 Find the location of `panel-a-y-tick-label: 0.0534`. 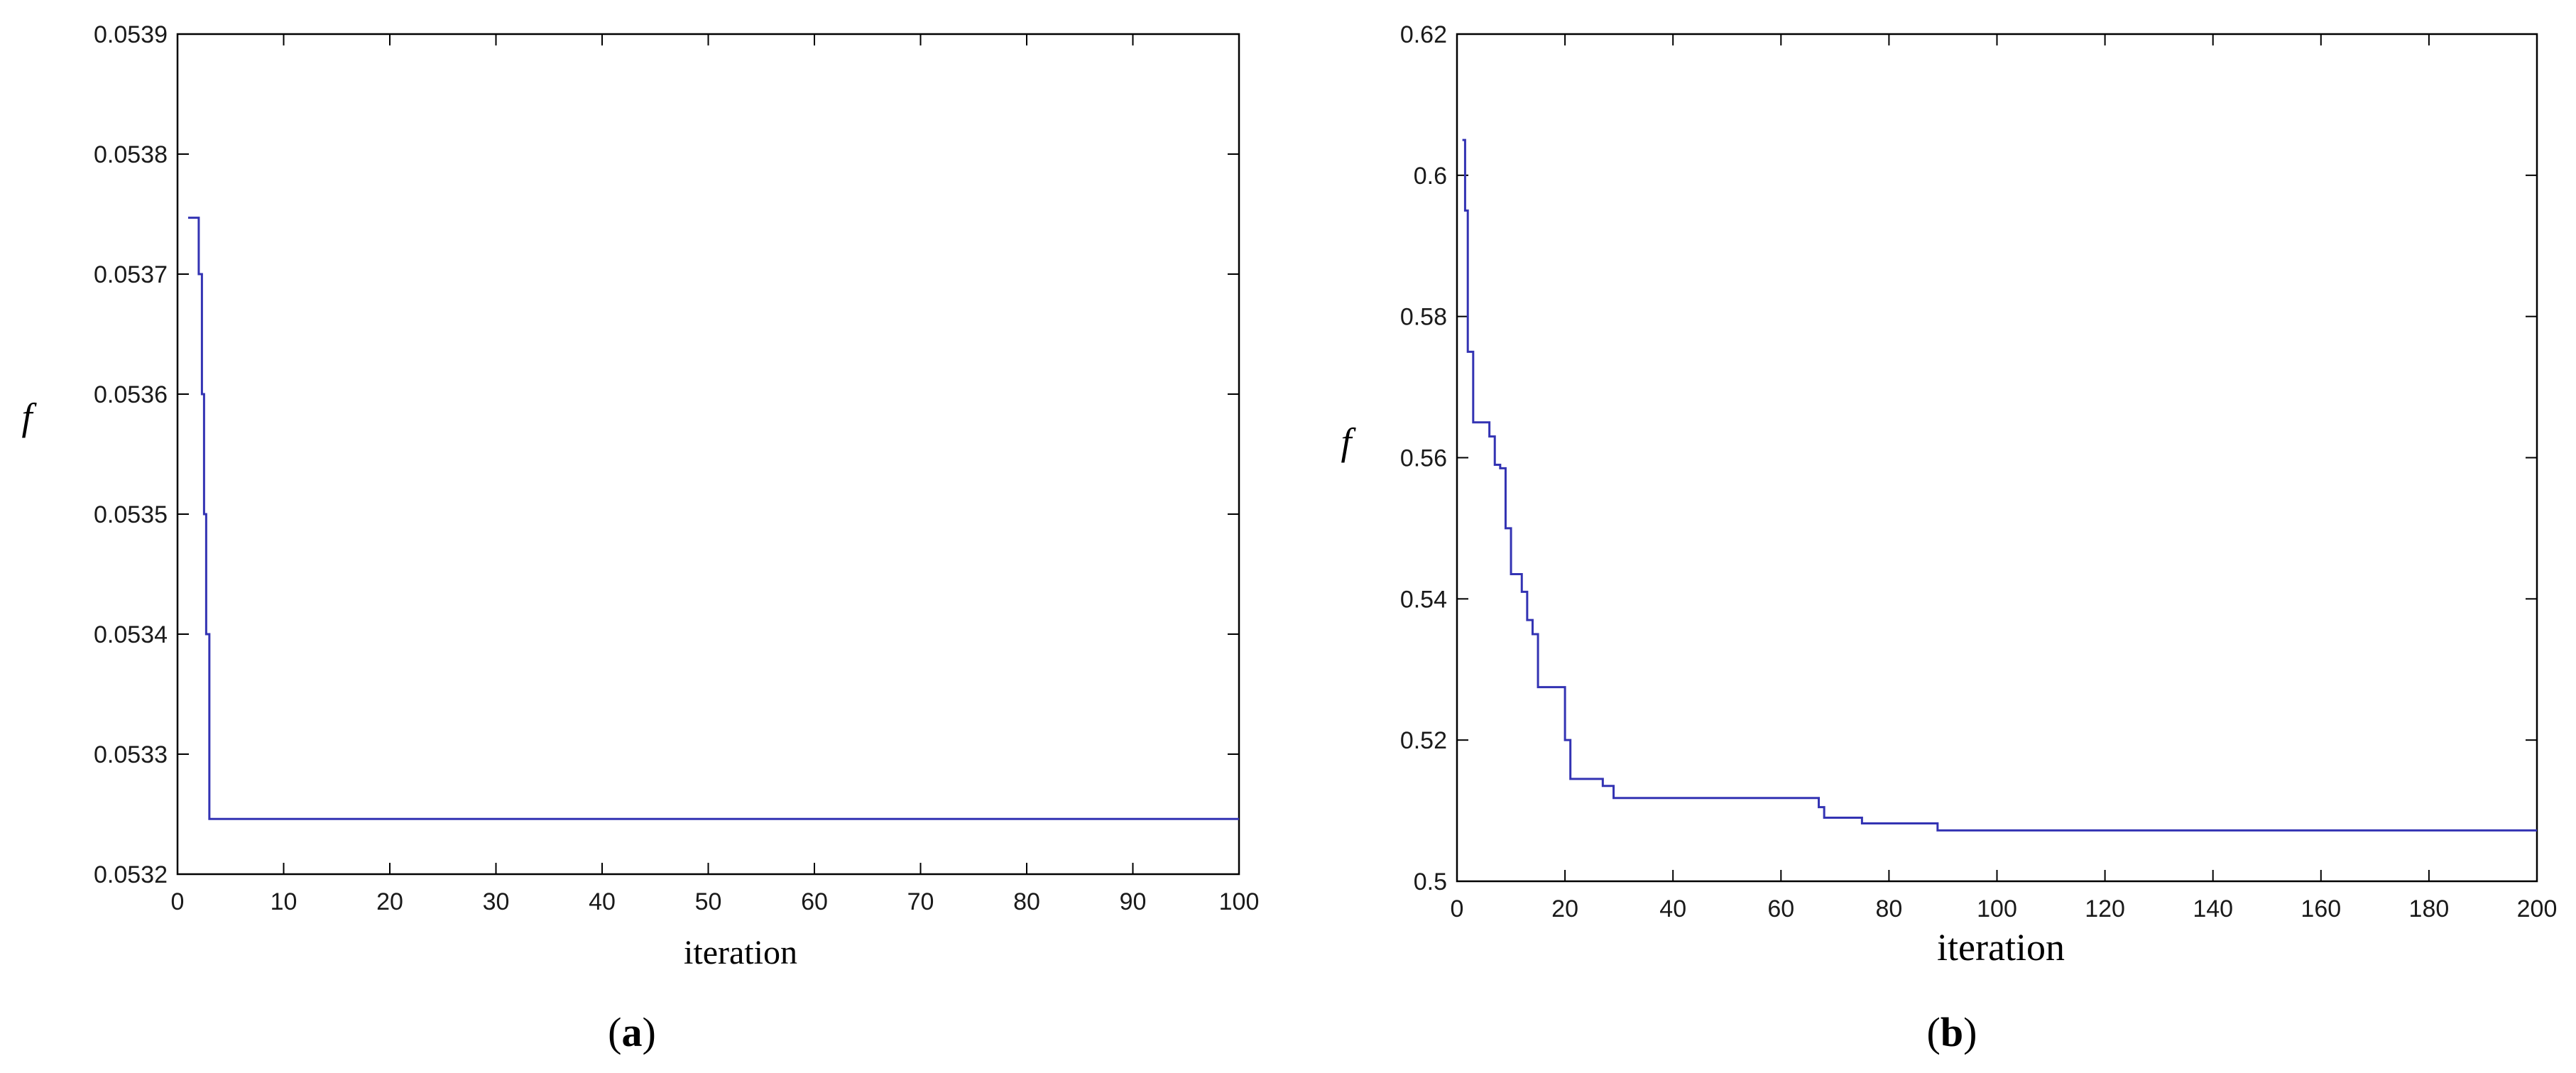

panel-a-y-tick-label: 0.0534 is located at coordinates (131, 634).